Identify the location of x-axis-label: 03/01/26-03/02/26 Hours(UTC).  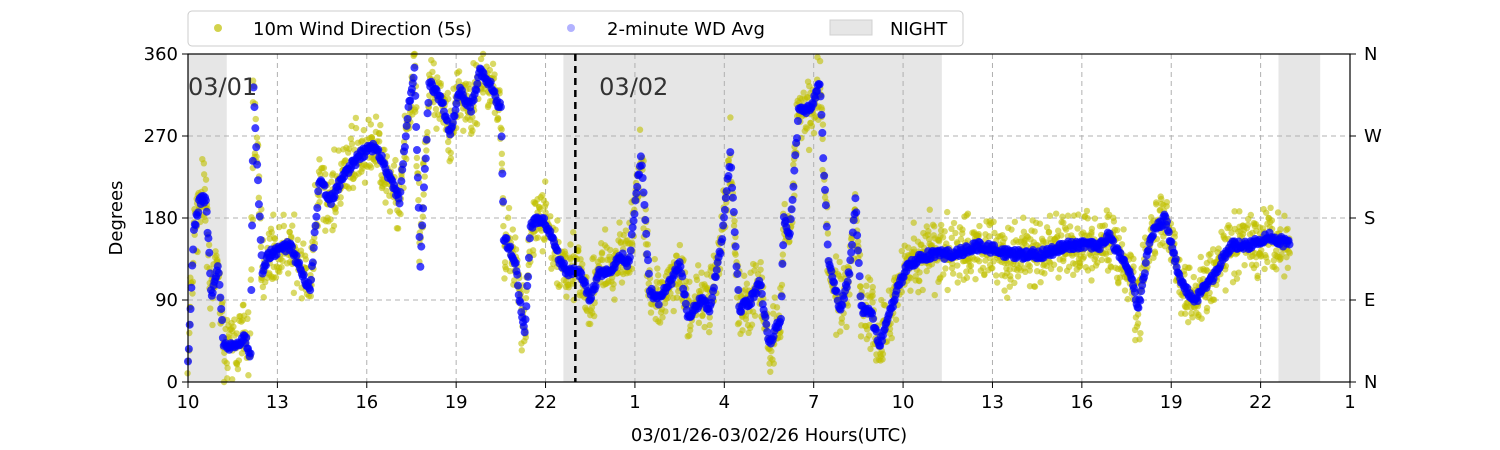
(769, 435).